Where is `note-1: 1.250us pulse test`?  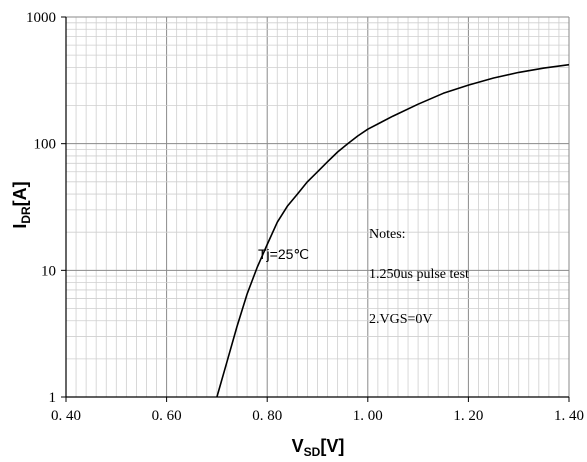 note-1: 1.250us pulse test is located at coordinates (419, 274).